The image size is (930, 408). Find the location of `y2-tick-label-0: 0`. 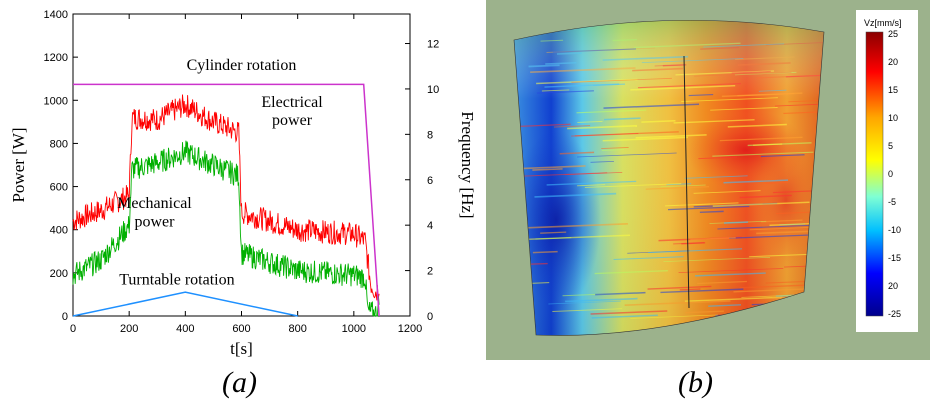

y2-tick-label-0: 0 is located at coordinates (430, 317).